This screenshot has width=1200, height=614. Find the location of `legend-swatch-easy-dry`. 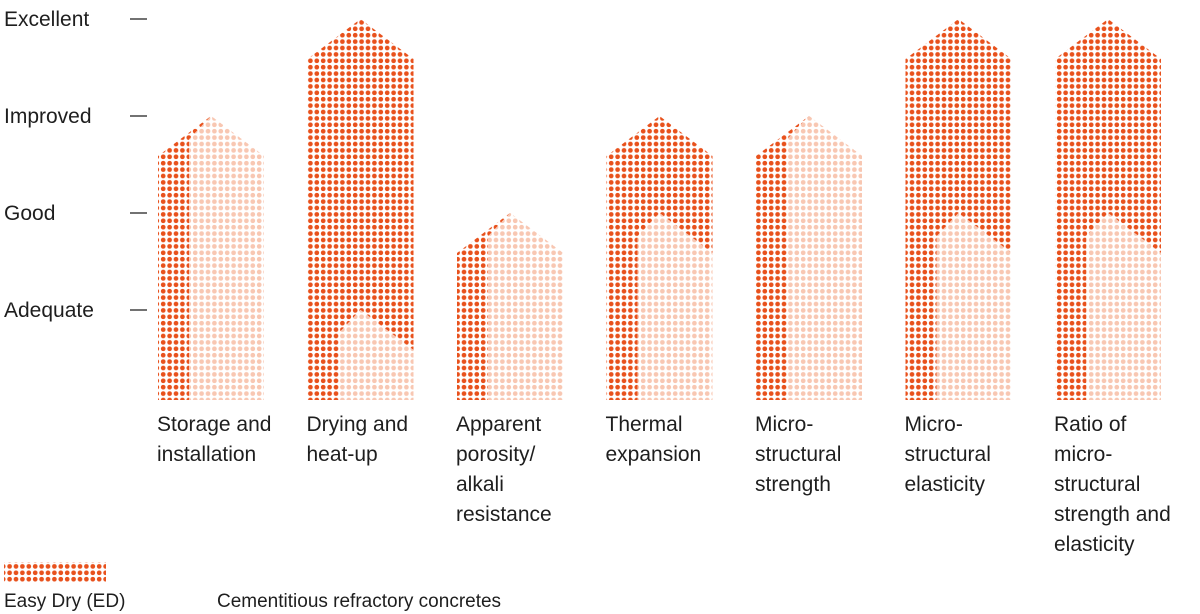

legend-swatch-easy-dry is located at coordinates (55, 572).